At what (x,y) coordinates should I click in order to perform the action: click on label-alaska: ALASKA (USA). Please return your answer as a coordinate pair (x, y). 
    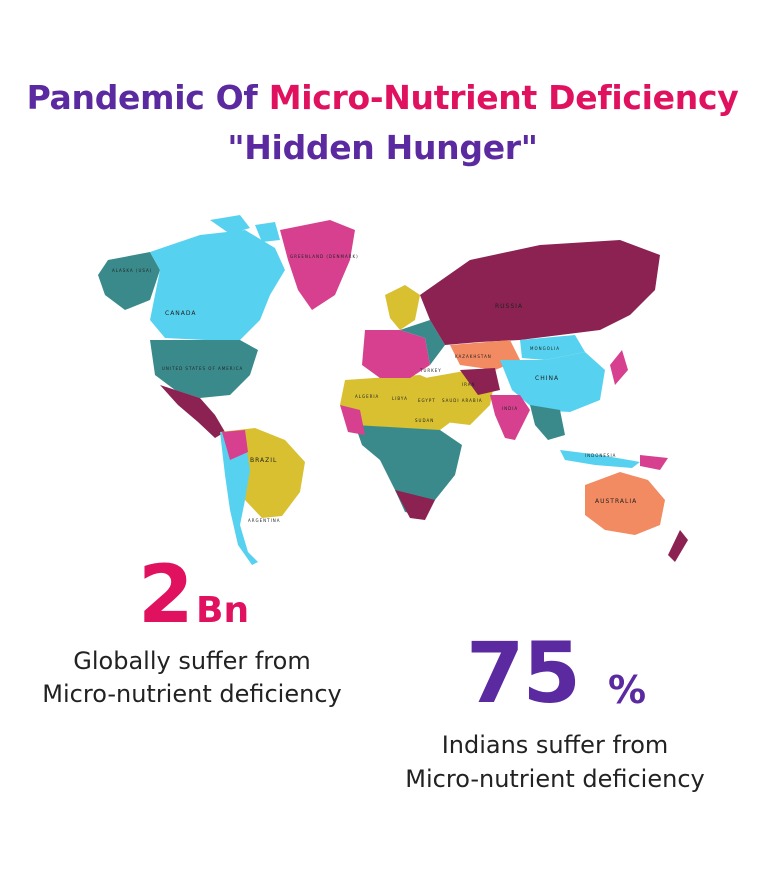
    Looking at the image, I should click on (132, 270).